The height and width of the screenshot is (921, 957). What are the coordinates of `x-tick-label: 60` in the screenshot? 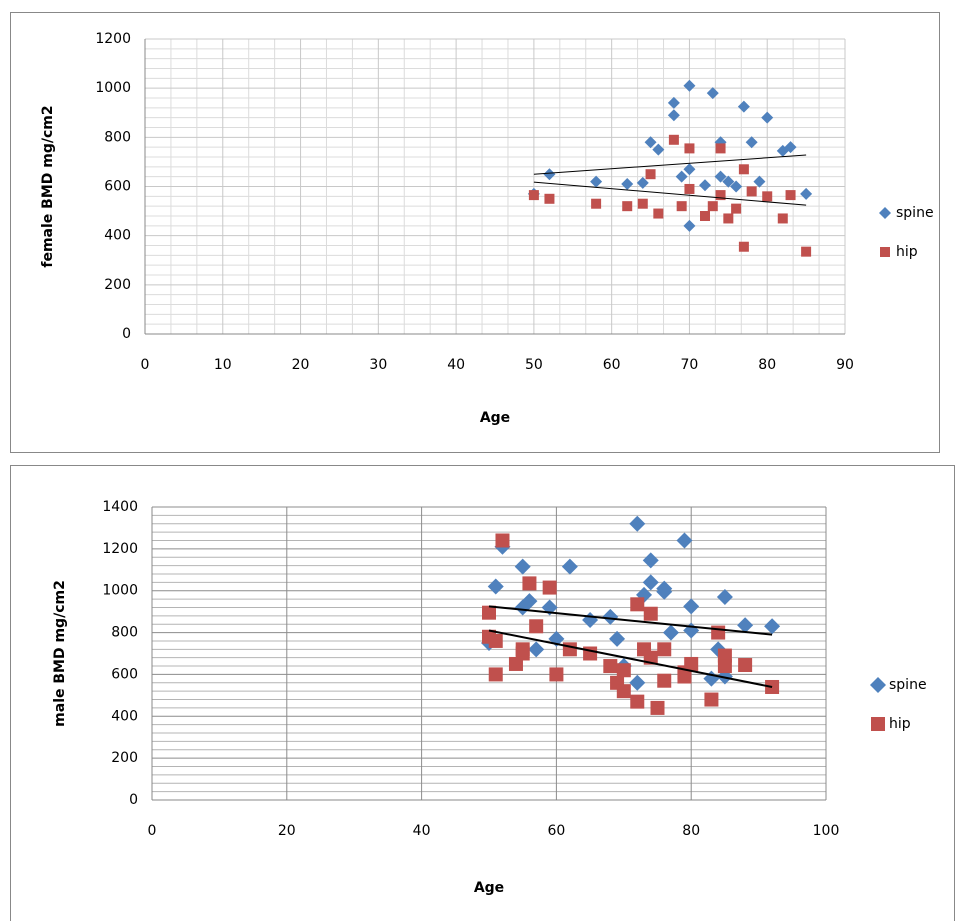 It's located at (556, 831).